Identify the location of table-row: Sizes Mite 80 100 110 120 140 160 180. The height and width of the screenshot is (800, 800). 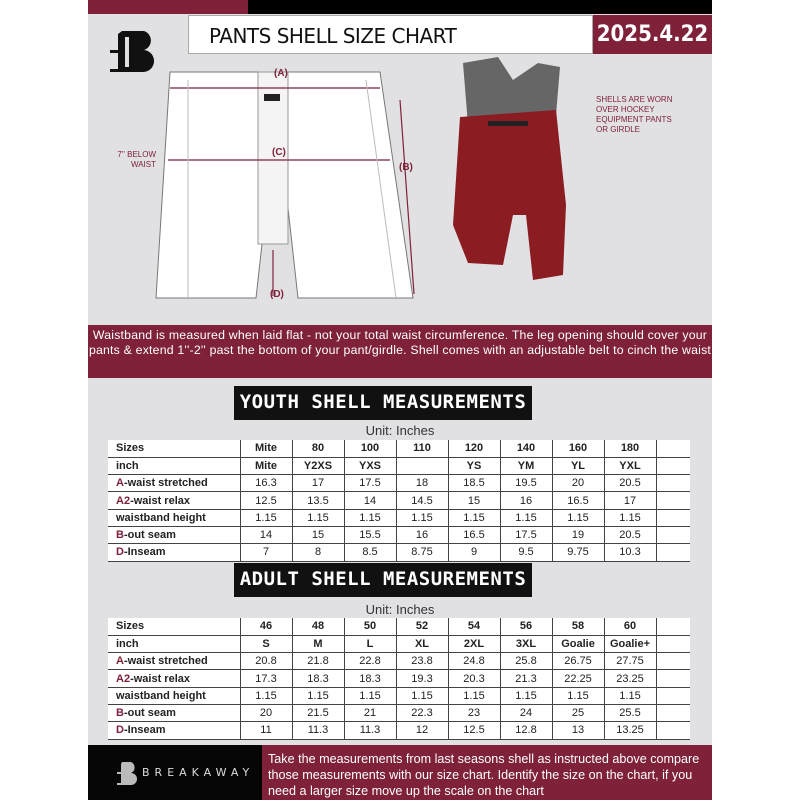
(399, 449).